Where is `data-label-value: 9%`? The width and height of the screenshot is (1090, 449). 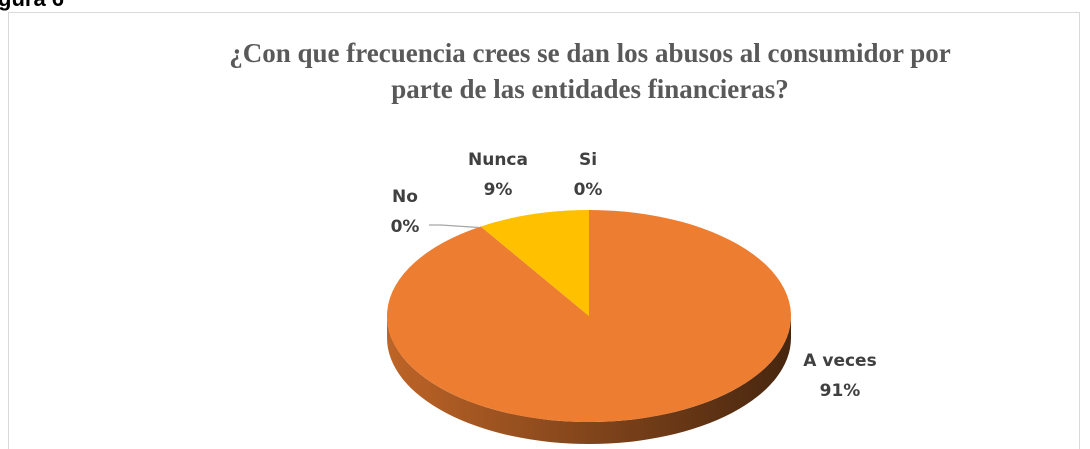
data-label-value: 9% is located at coordinates (498, 190).